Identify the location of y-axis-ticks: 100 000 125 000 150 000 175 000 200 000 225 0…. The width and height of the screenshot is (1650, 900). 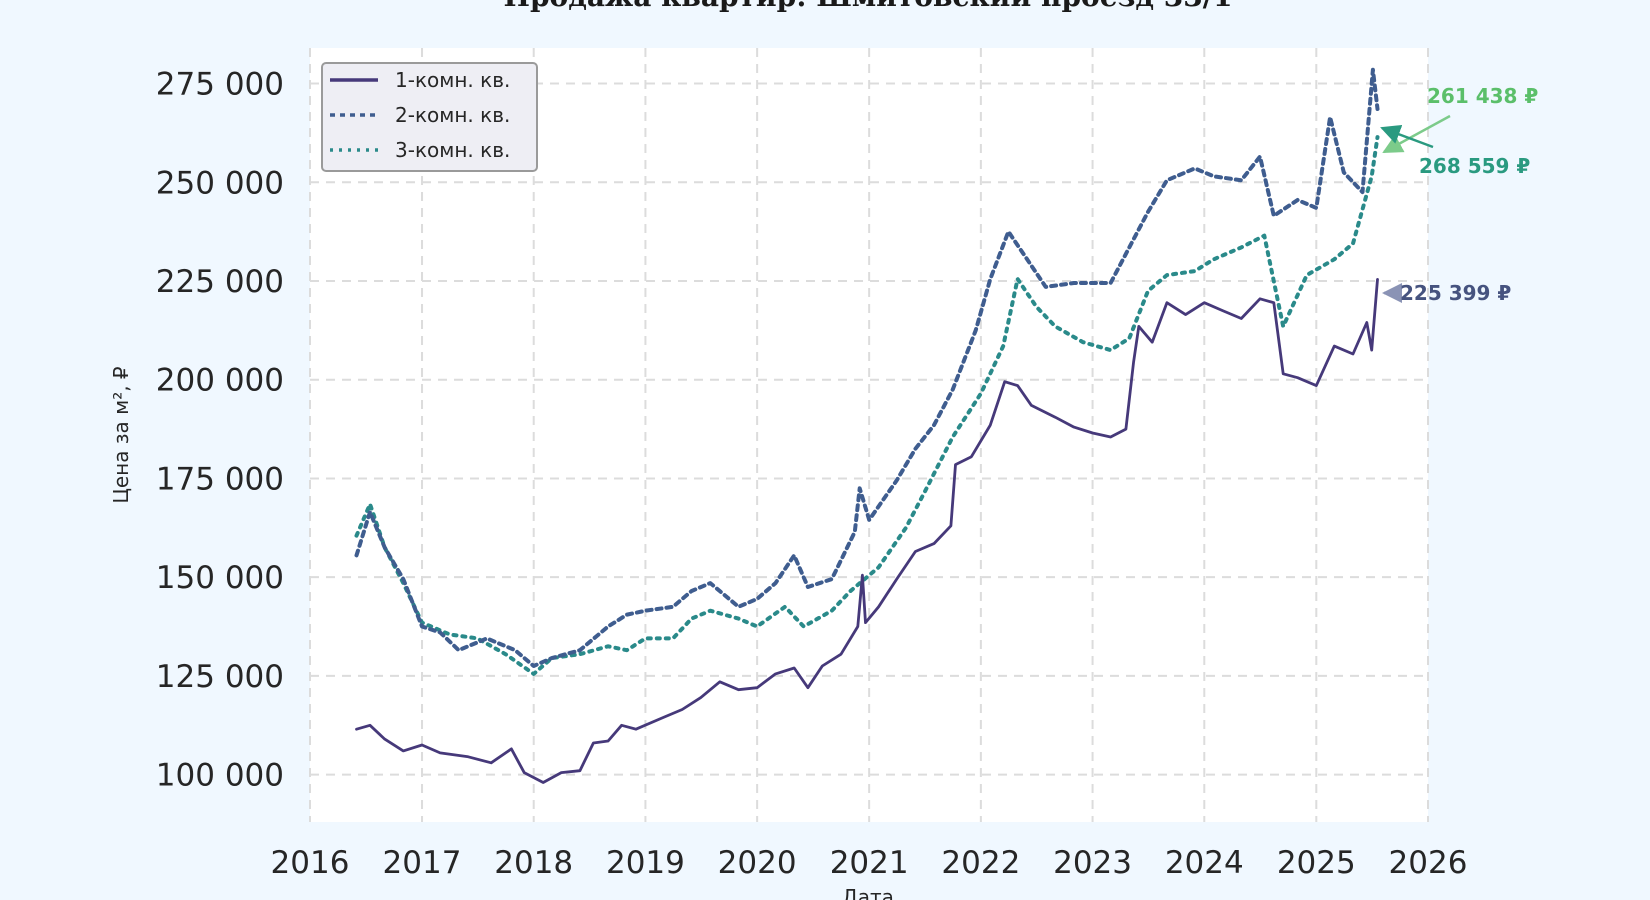
(220, 430).